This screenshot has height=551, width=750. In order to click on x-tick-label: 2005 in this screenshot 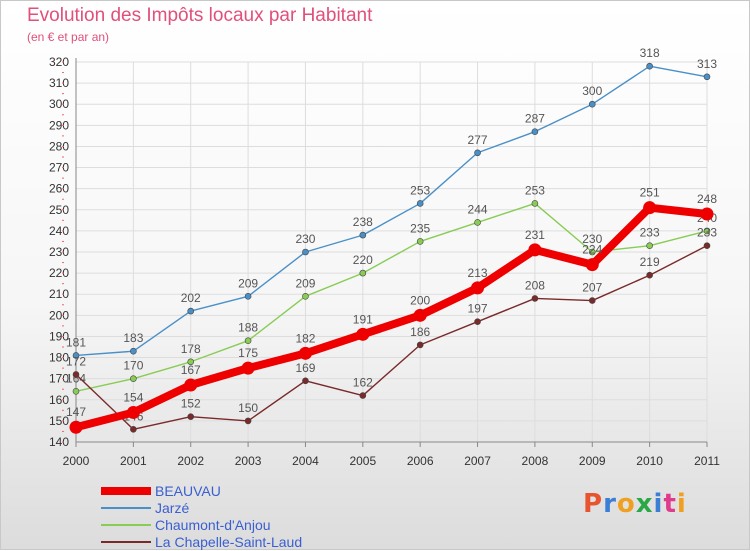, I will do `click(362, 461)`.